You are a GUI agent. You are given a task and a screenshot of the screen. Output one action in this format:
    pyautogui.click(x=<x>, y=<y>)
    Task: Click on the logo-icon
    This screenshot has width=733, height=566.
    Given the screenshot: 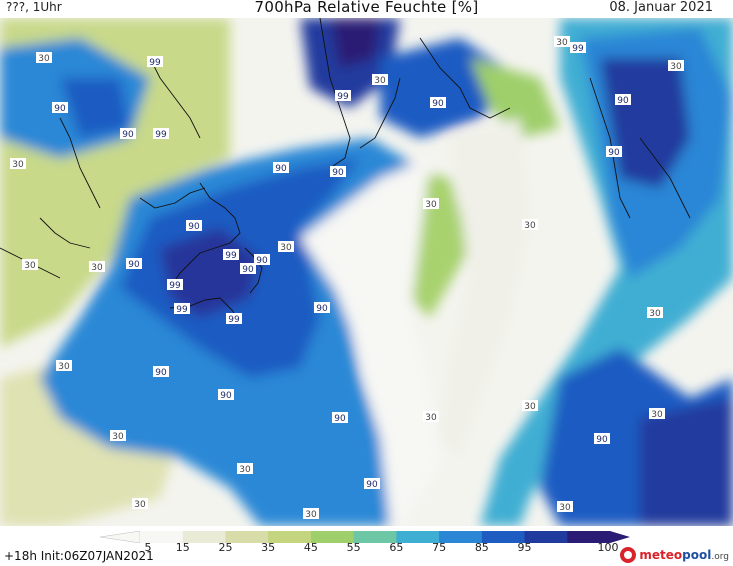 What is the action you would take?
    pyautogui.click(x=628, y=555)
    